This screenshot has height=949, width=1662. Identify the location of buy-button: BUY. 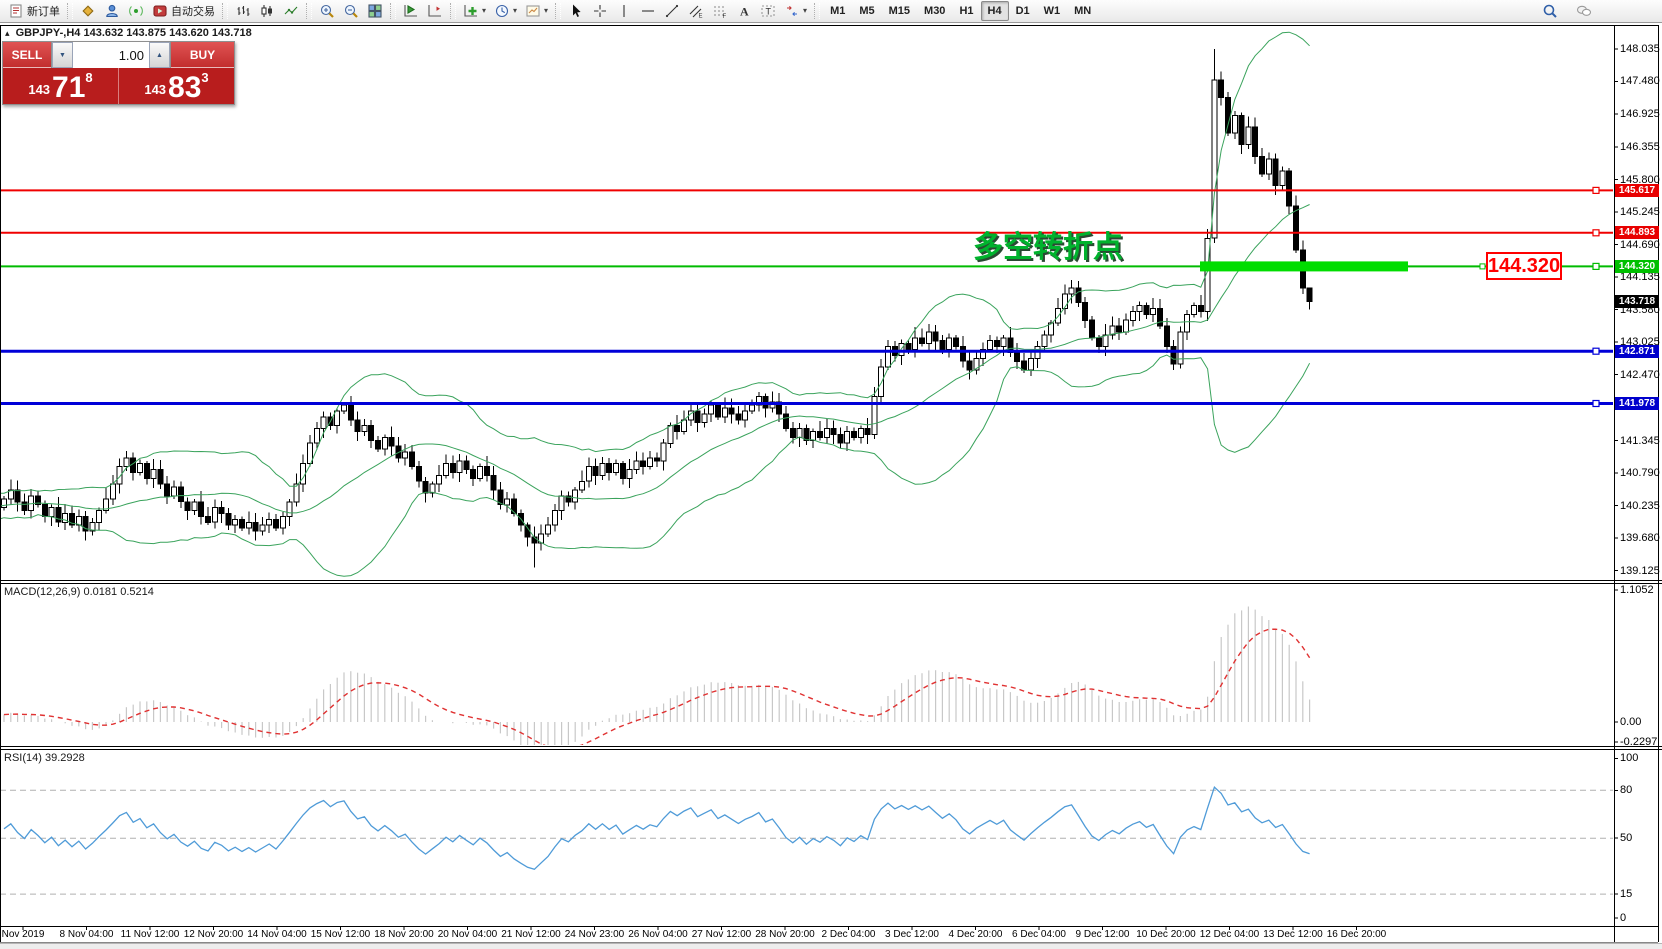
(202, 55).